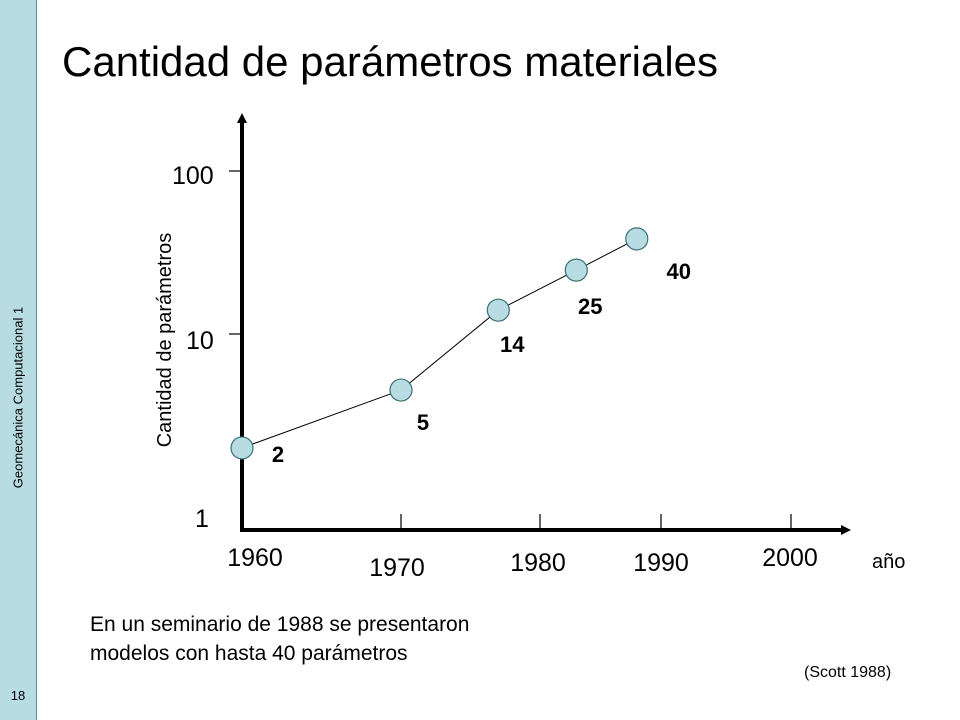 The image size is (960, 720). What do you see at coordinates (423, 422) in the screenshot?
I see `data-label: 5` at bounding box center [423, 422].